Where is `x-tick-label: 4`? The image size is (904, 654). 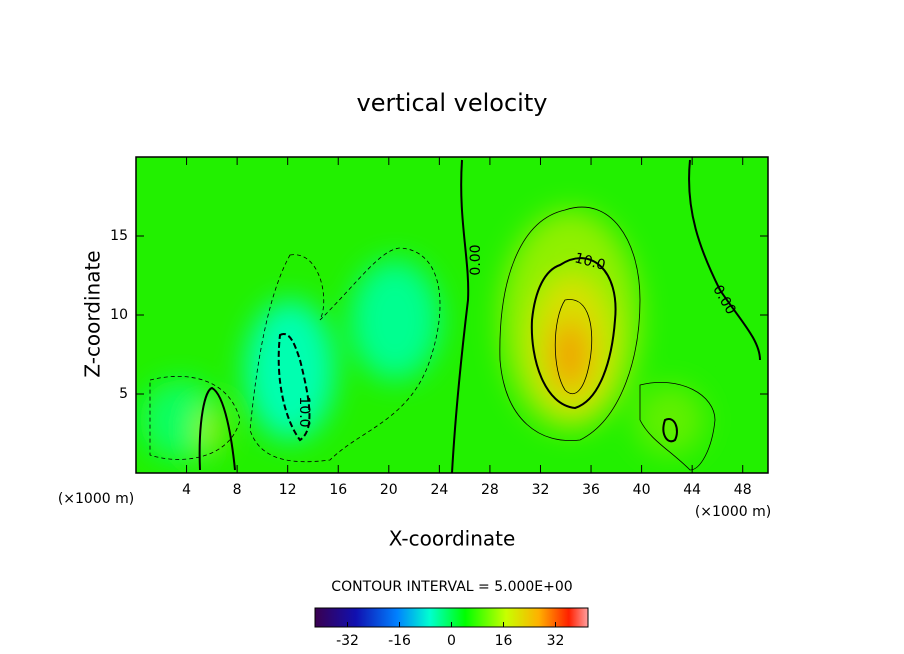 x-tick-label: 4 is located at coordinates (186, 490).